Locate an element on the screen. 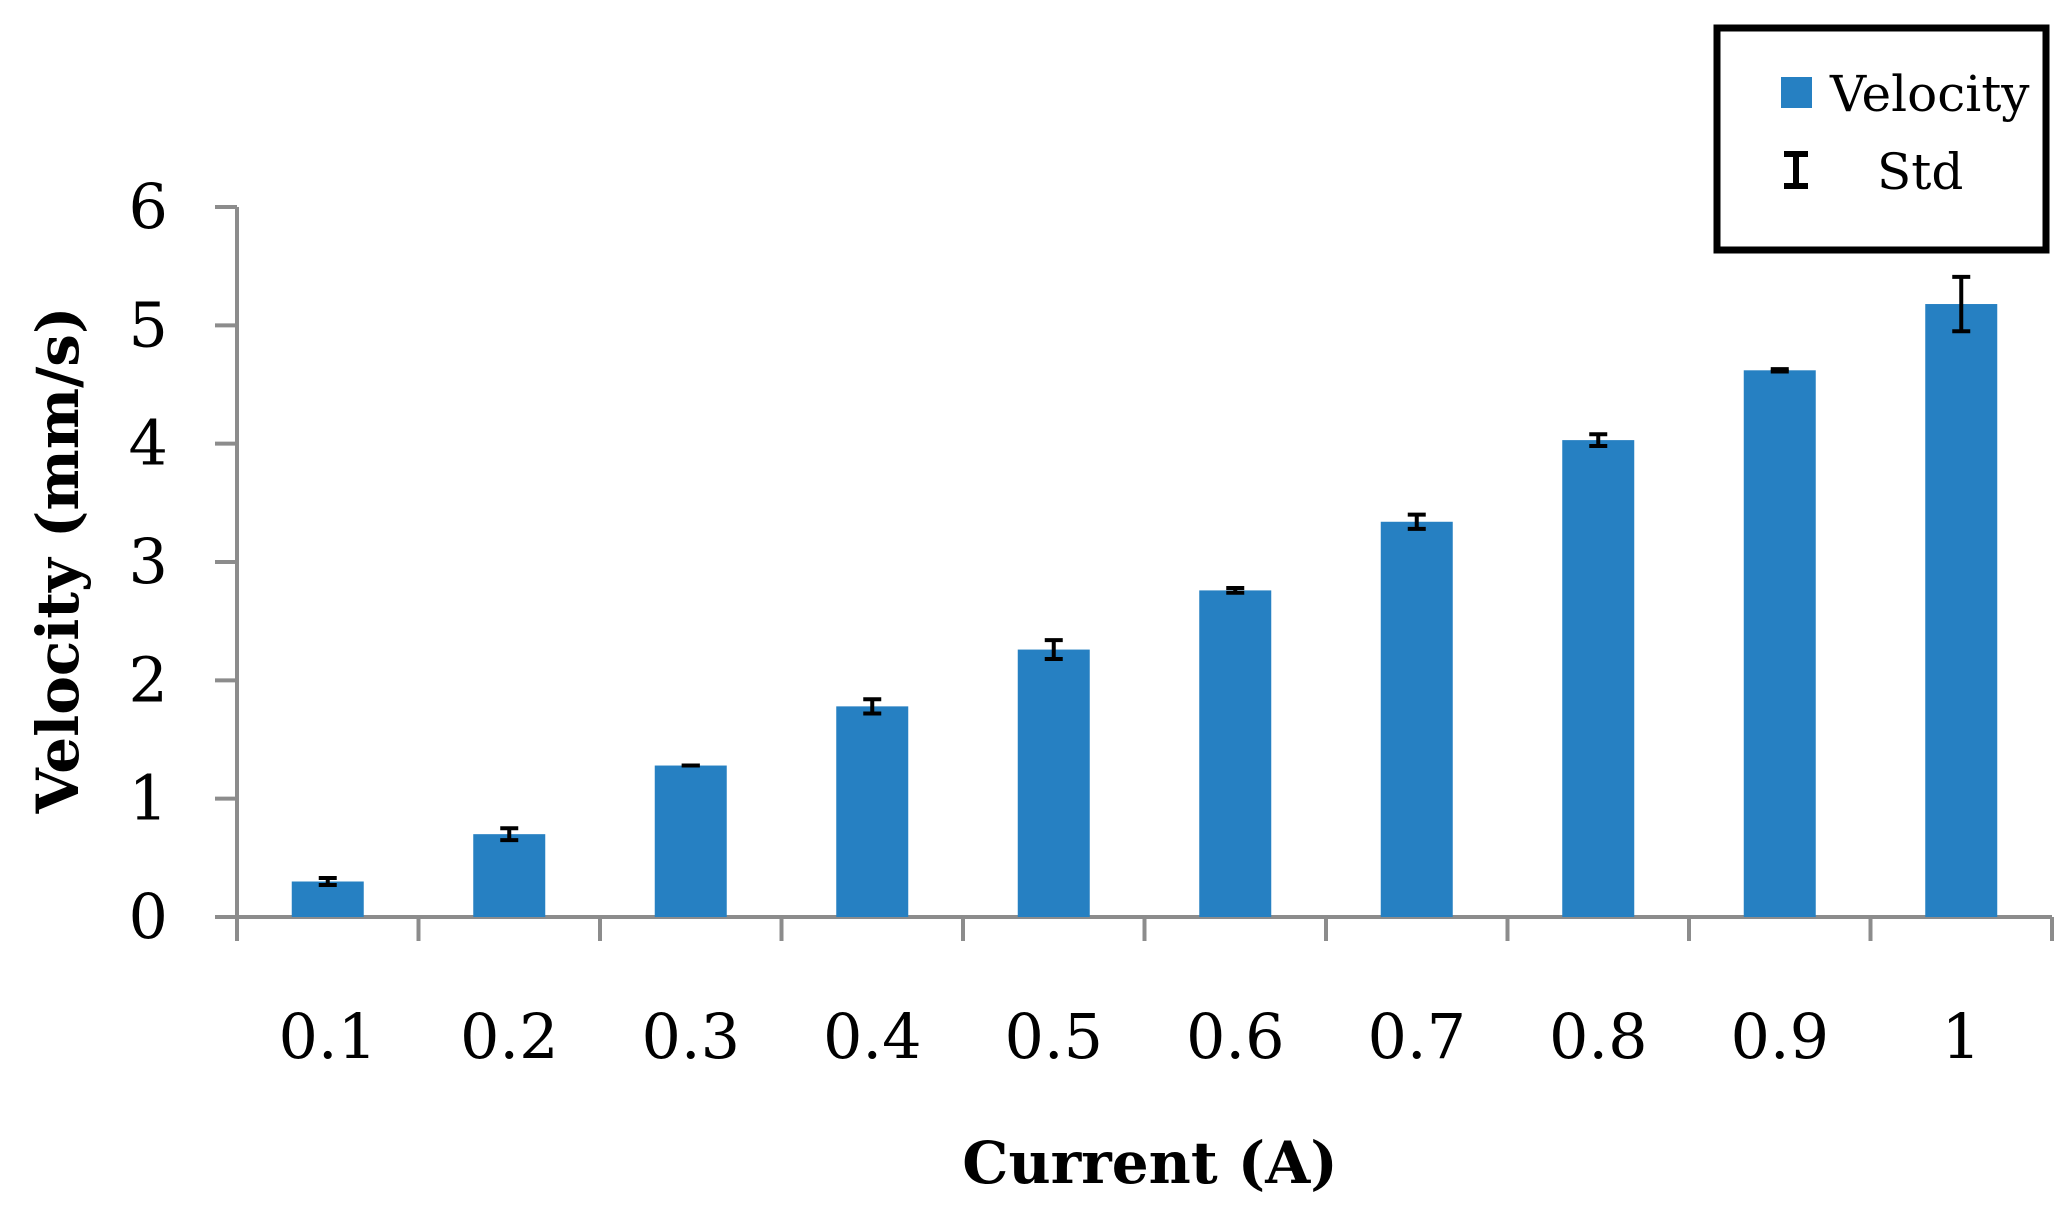 This screenshot has width=2069, height=1214. legend: Velocity Std is located at coordinates (1881, 139).